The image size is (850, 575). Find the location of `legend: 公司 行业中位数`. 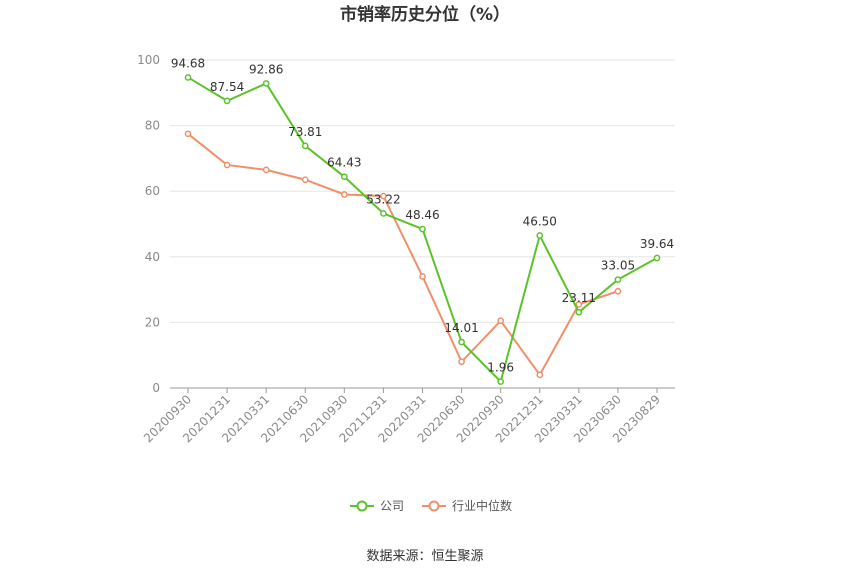

legend: 公司 行业中位数 is located at coordinates (431, 505).